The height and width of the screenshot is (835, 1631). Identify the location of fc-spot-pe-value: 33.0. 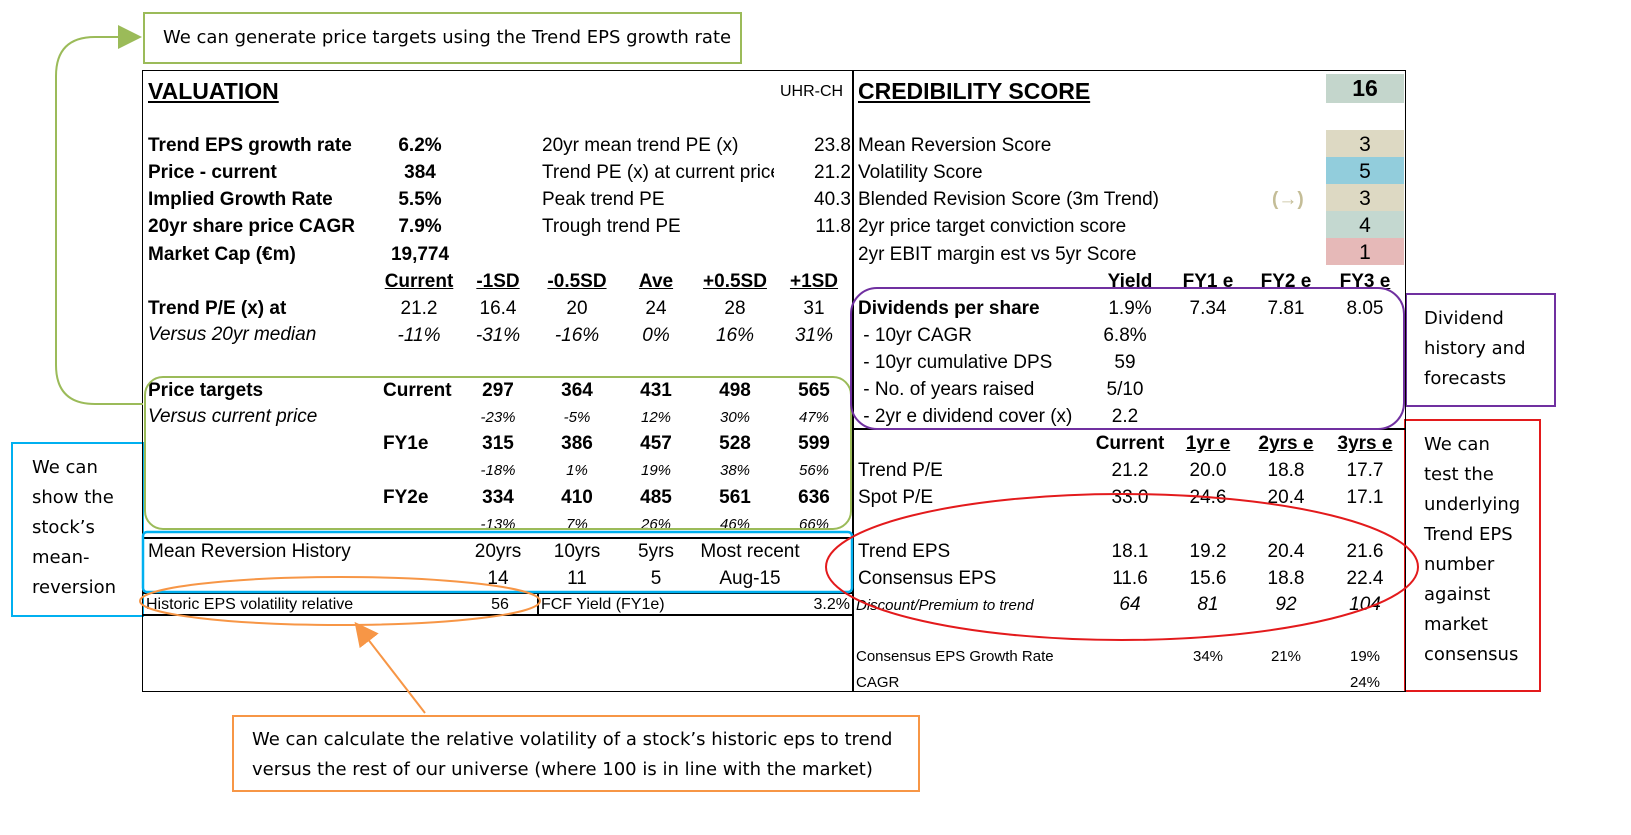
(1130, 497).